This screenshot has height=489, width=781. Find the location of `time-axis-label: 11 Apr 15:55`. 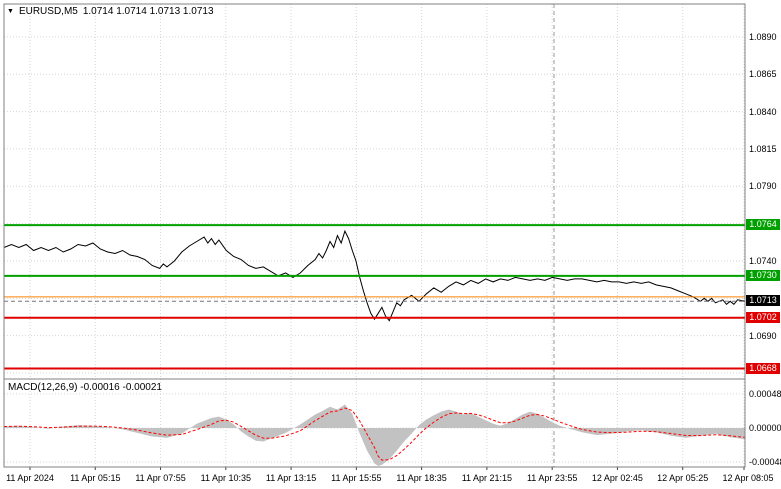

time-axis-label: 11 Apr 15:55 is located at coordinates (356, 478).